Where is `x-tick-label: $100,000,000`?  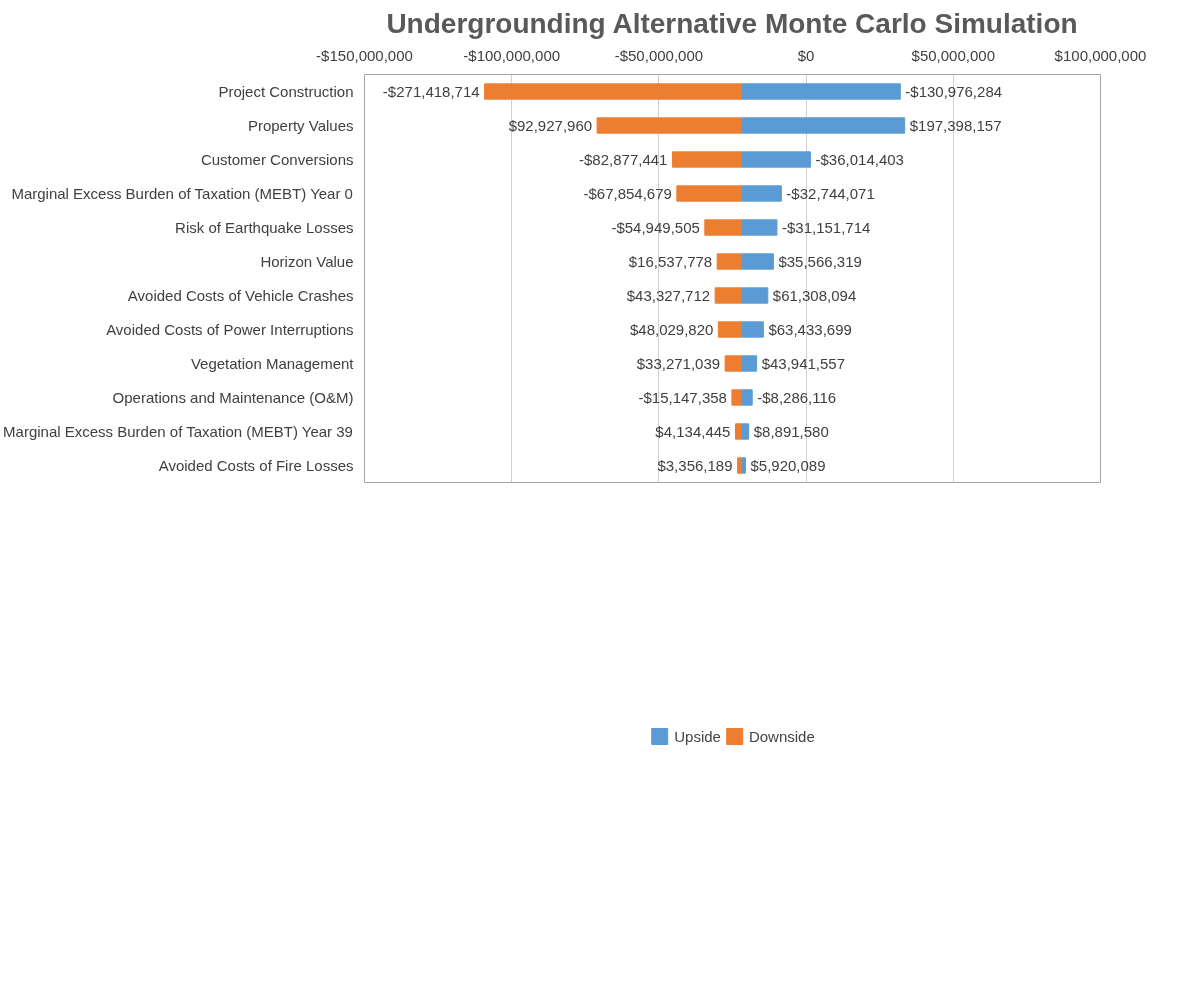 x-tick-label: $100,000,000 is located at coordinates (1100, 55).